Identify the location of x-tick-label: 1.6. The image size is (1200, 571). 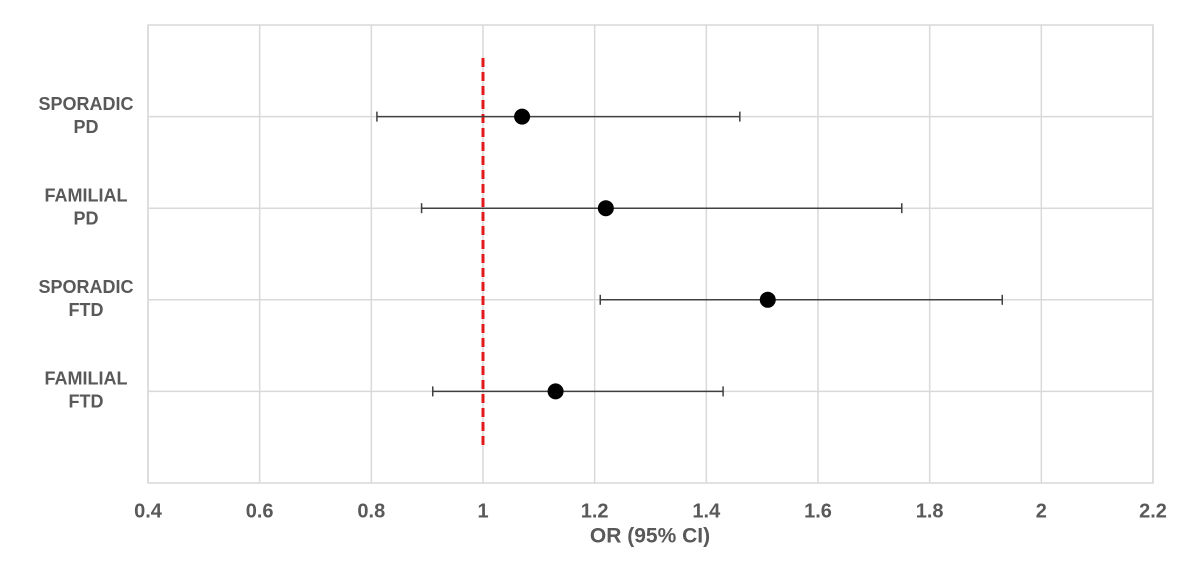
(818, 511).